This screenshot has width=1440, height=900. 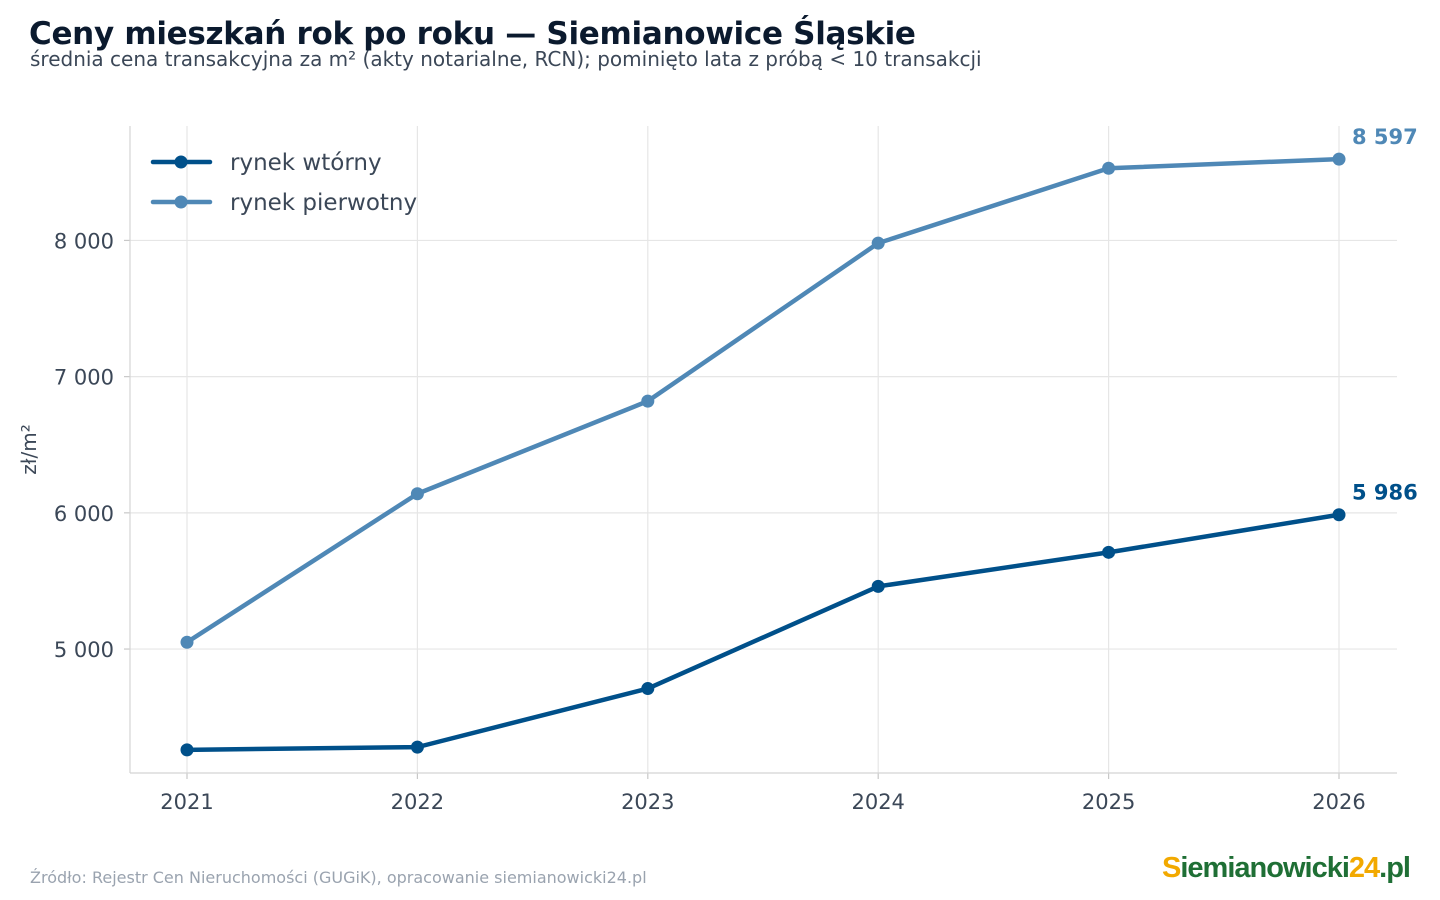 What do you see at coordinates (84, 514) in the screenshot?
I see `y-tick-label: 6 000` at bounding box center [84, 514].